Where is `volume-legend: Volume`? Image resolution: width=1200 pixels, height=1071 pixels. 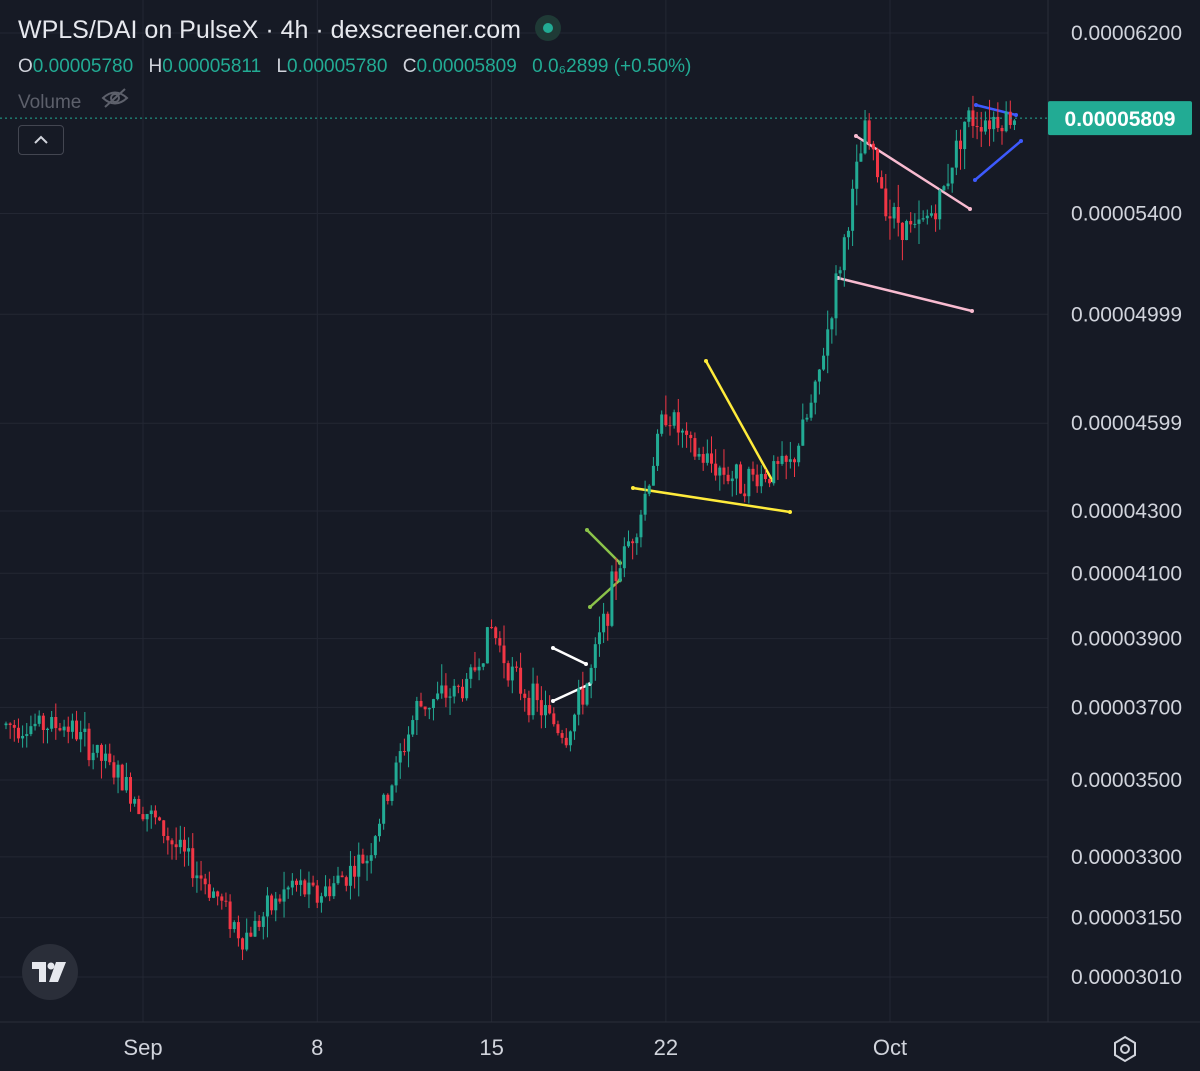
volume-legend: Volume is located at coordinates (73, 102).